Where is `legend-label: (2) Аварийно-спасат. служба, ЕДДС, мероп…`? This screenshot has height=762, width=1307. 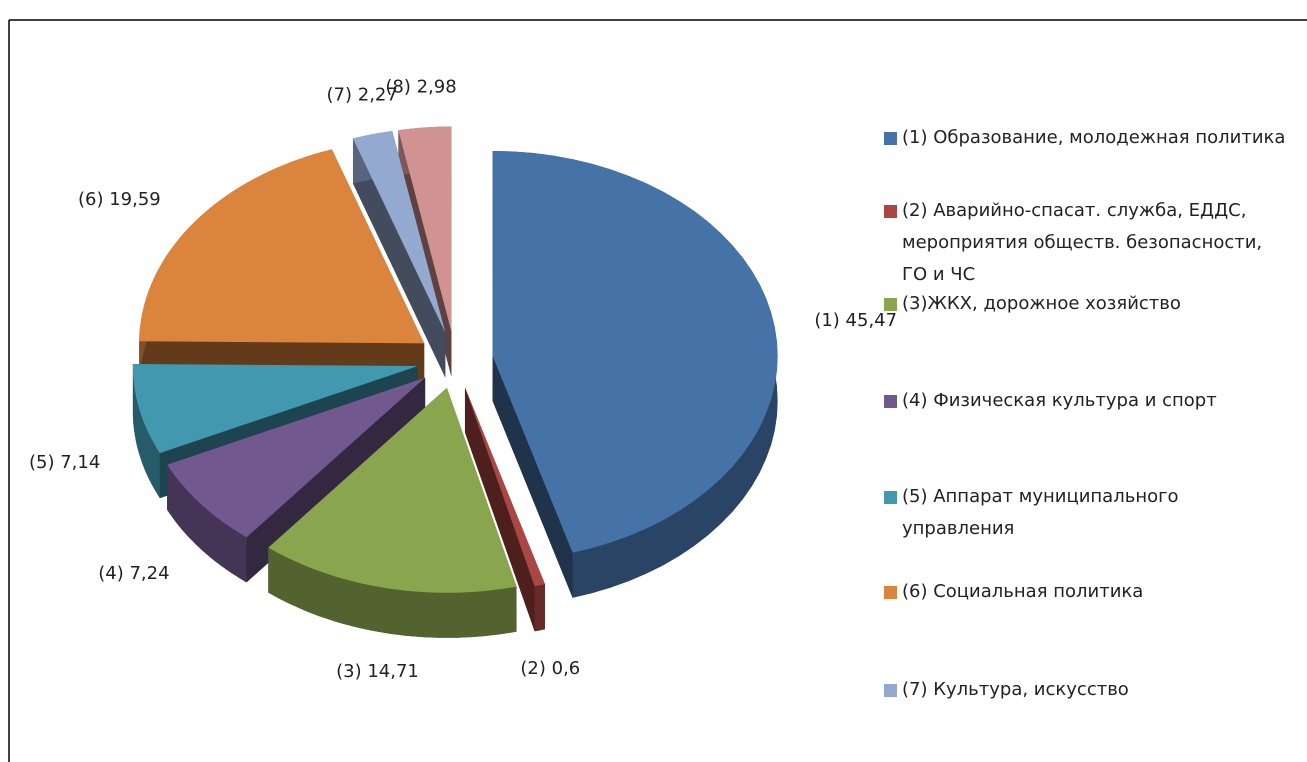 legend-label: (2) Аварийно-спасат. служба, ЕДДС, мероп… is located at coordinates (1082, 242).